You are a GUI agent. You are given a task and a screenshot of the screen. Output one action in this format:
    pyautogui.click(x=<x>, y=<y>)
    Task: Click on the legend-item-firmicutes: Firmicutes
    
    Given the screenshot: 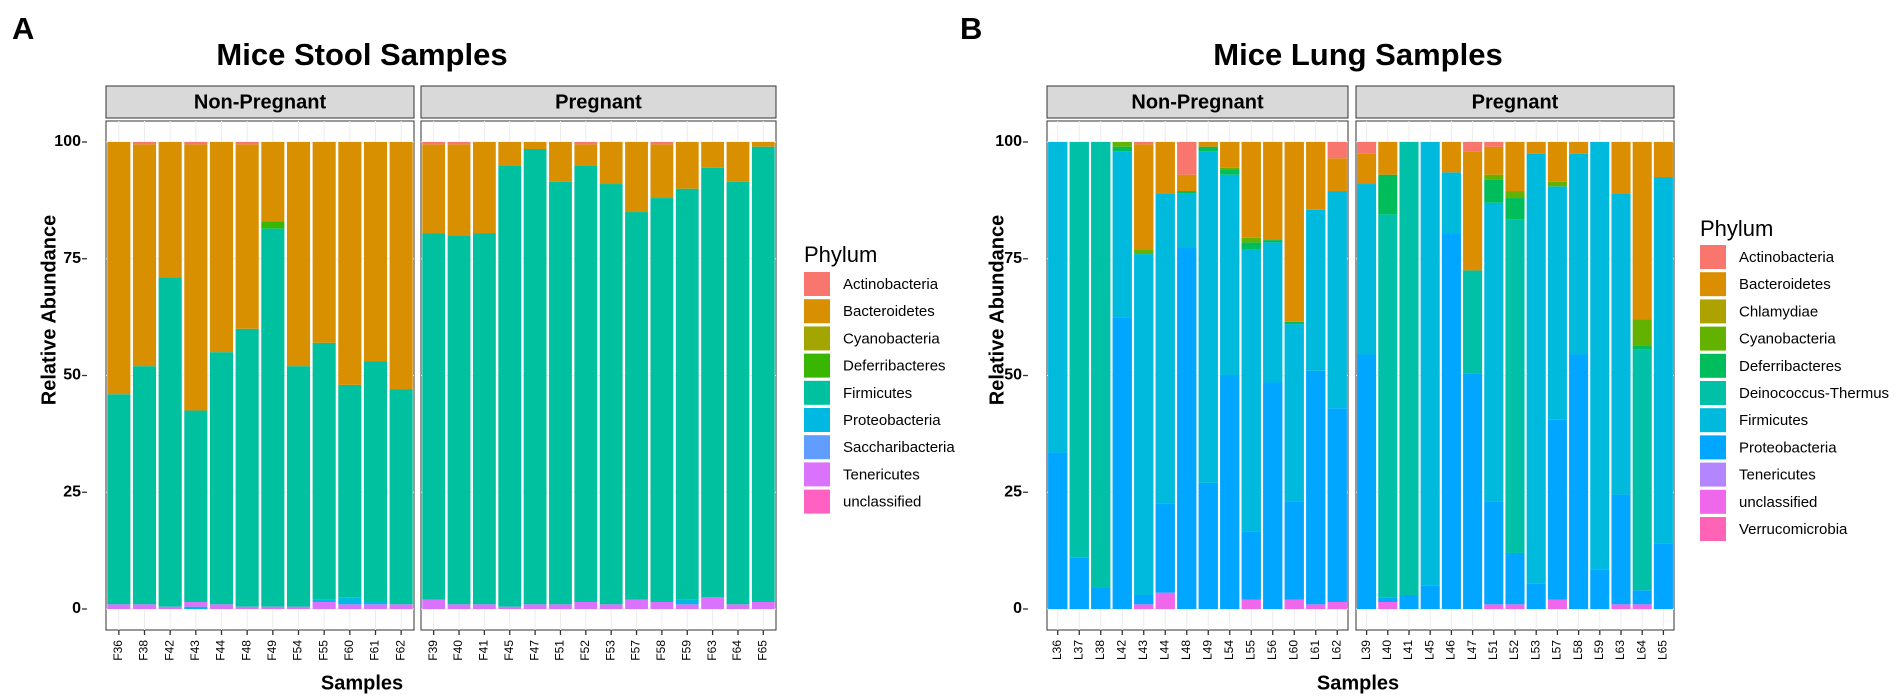 What is the action you would take?
    pyautogui.click(x=858, y=392)
    